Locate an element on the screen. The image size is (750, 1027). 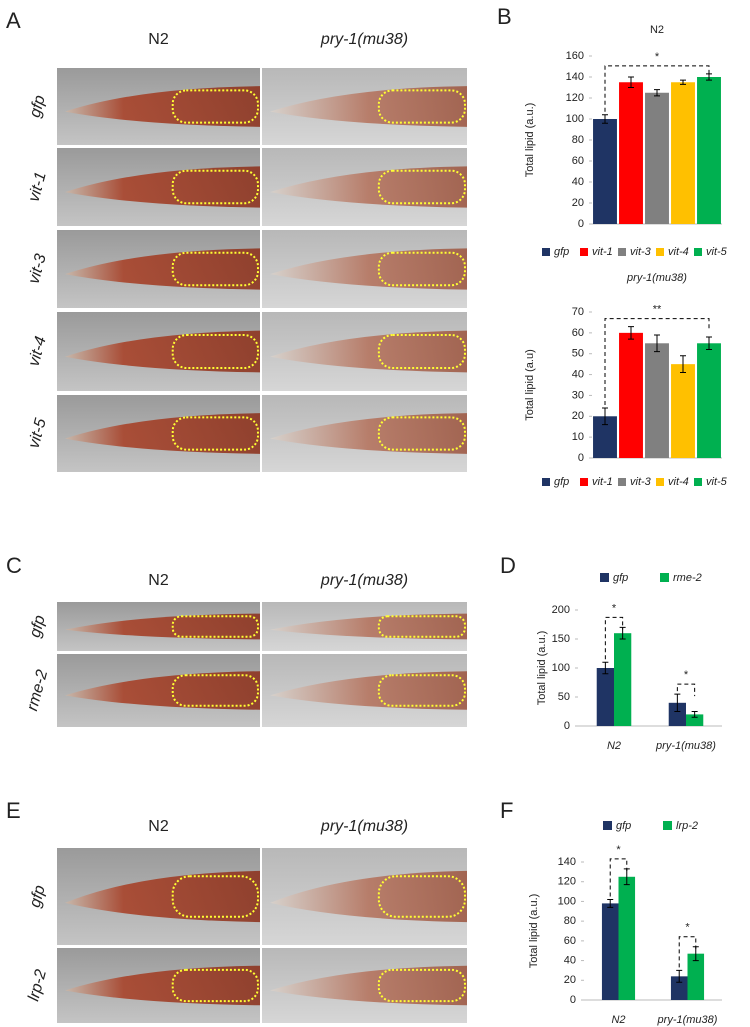
y-tick-label: 100 is located at coordinates (575, 119).